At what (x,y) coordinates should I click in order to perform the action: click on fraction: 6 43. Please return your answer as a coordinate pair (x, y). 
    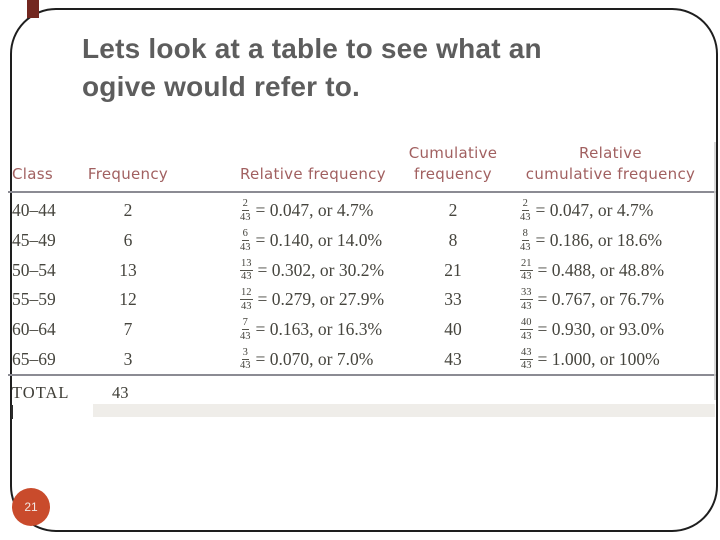
    Looking at the image, I should click on (245, 240).